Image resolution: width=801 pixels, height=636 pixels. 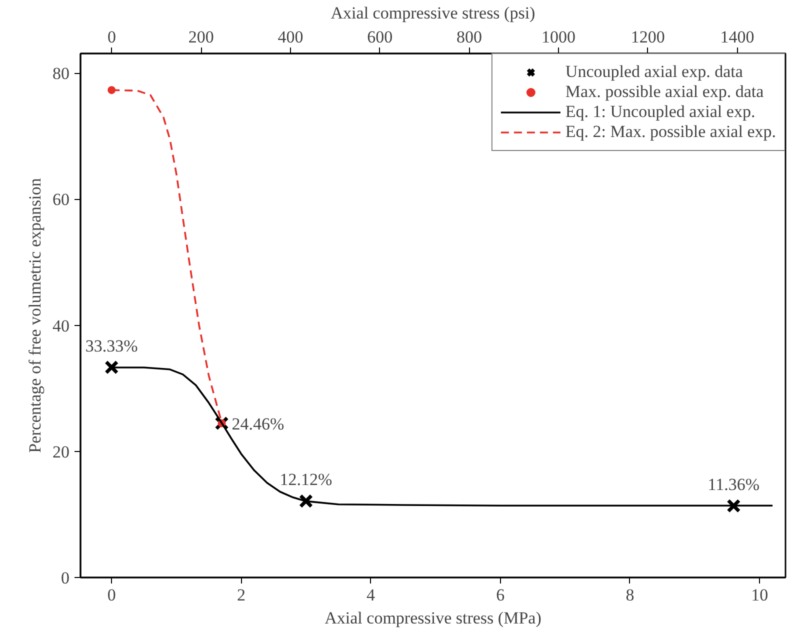 What do you see at coordinates (433, 618) in the screenshot?
I see `x-axis-title: Axial compressive stress (MPa)` at bounding box center [433, 618].